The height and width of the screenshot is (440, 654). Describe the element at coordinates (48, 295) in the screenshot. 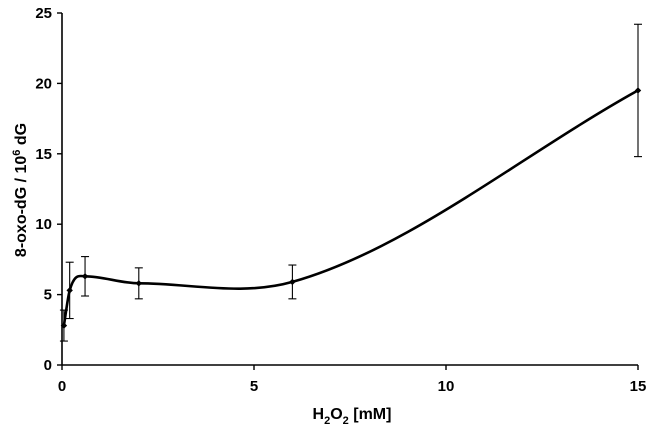

I see `y-tick-label: 5` at that location.